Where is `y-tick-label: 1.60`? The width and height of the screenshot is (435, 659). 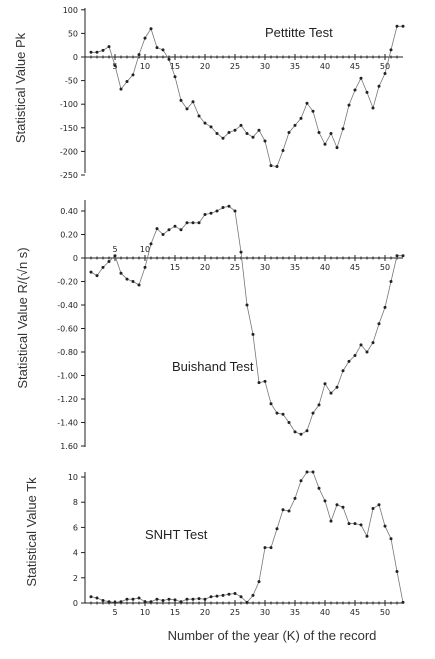 y-tick-label: 1.60 is located at coordinates (69, 446).